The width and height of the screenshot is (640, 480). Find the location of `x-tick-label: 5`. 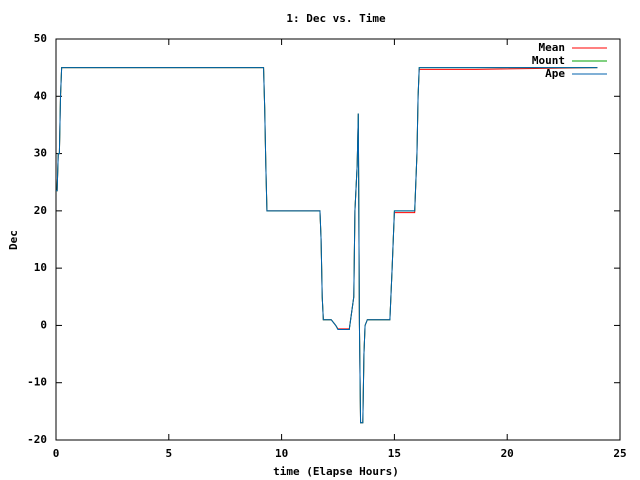

x-tick-label: 5 is located at coordinates (168, 453).